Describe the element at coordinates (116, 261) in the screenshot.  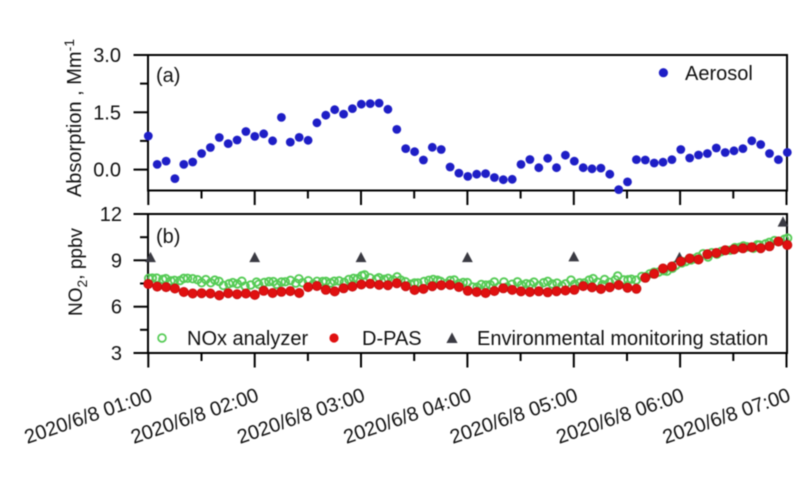
I see `svg-text: 9` at that location.